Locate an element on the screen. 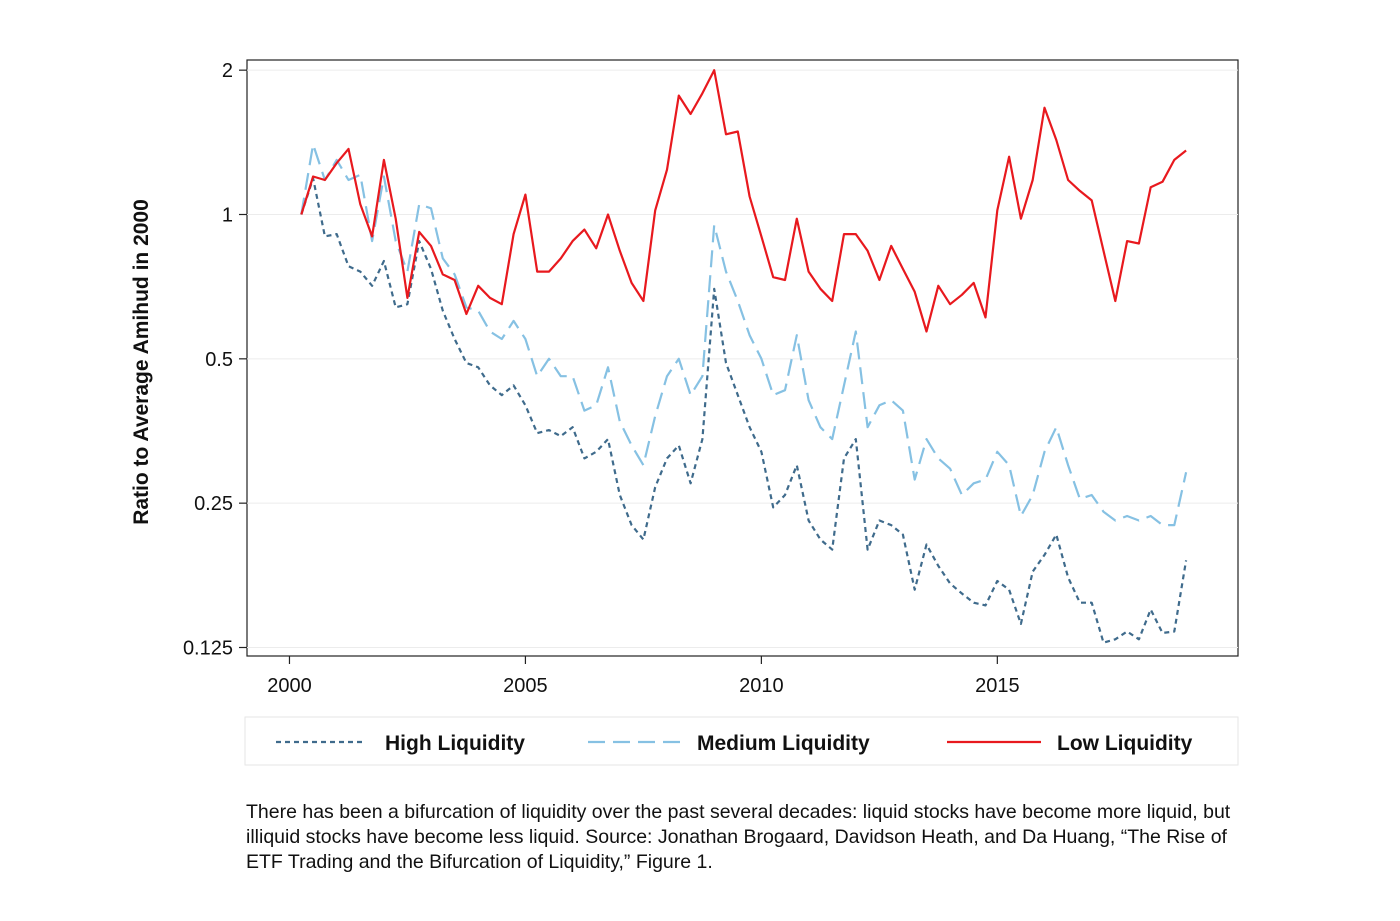 Image resolution: width=1400 pixels, height=921 pixels. legend-box is located at coordinates (741, 741).